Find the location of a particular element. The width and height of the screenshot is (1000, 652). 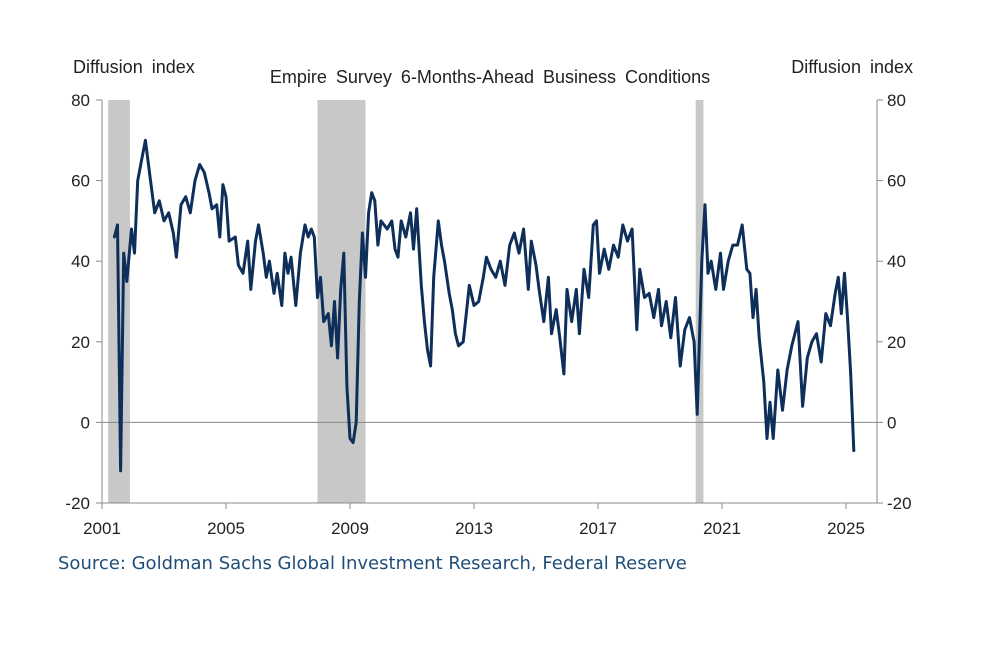

left-tick-label: -20 is located at coordinates (77, 503).